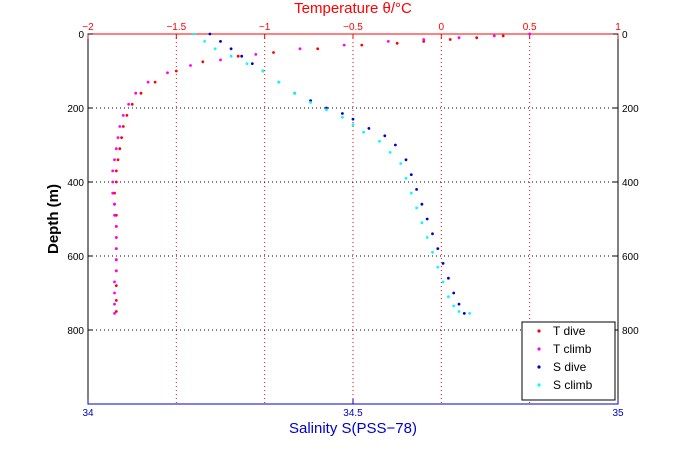 The image size is (681, 454). I want to click on legend-label: S dive, so click(570, 367).